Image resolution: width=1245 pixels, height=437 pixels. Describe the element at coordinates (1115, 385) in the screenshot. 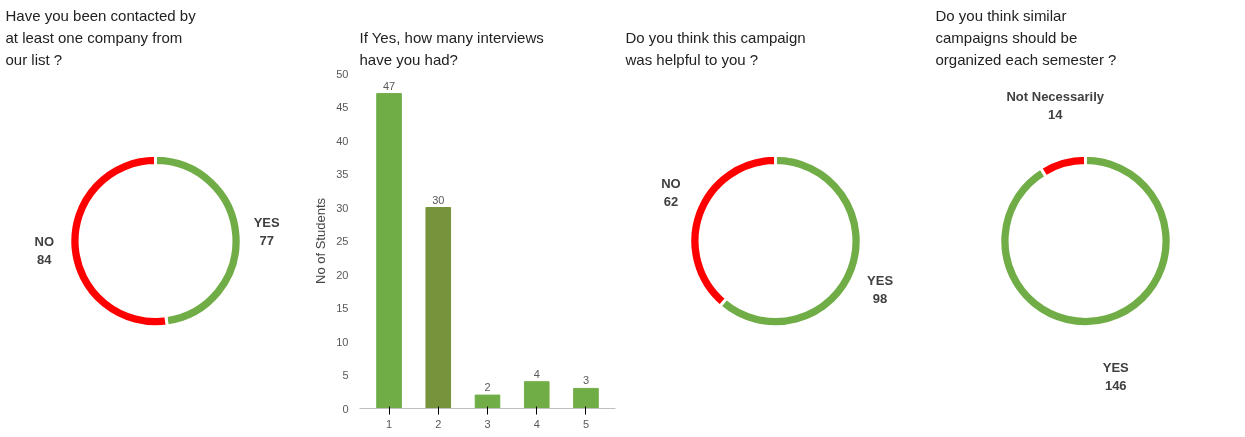

I see `data-label: 146` at that location.